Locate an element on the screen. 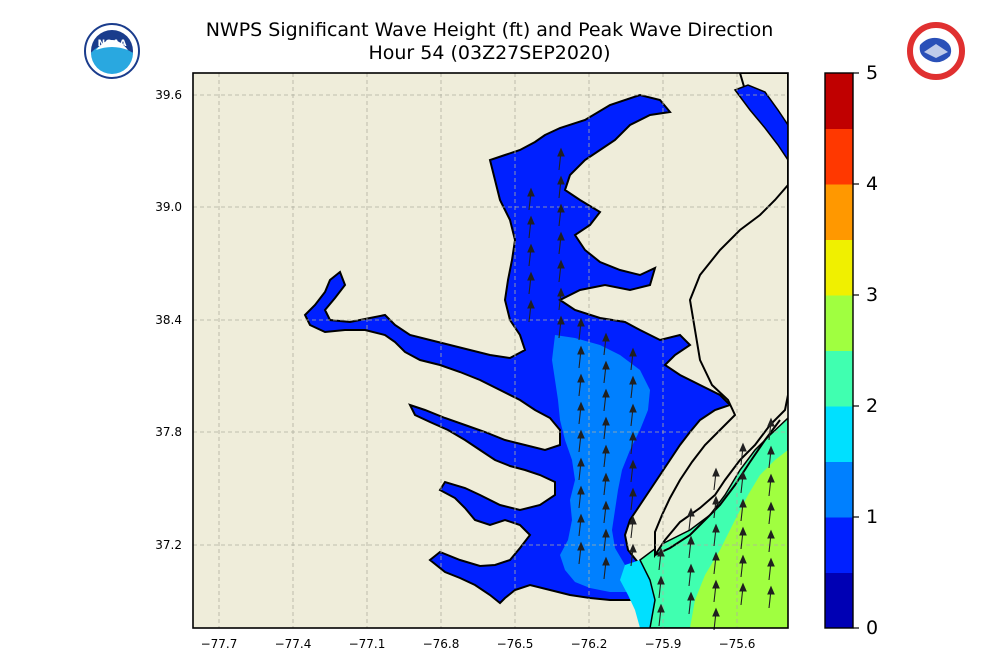 Image resolution: width=991 pixels, height=668 pixels. lat-tick-label: 39.6 is located at coordinates (168, 95).